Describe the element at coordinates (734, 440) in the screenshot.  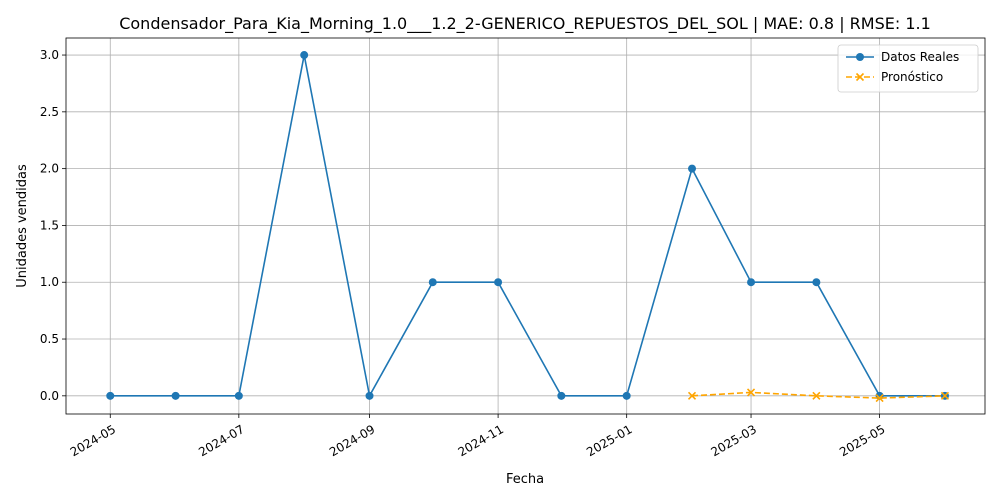
I see `x-tick-label: 2025-03` at that location.